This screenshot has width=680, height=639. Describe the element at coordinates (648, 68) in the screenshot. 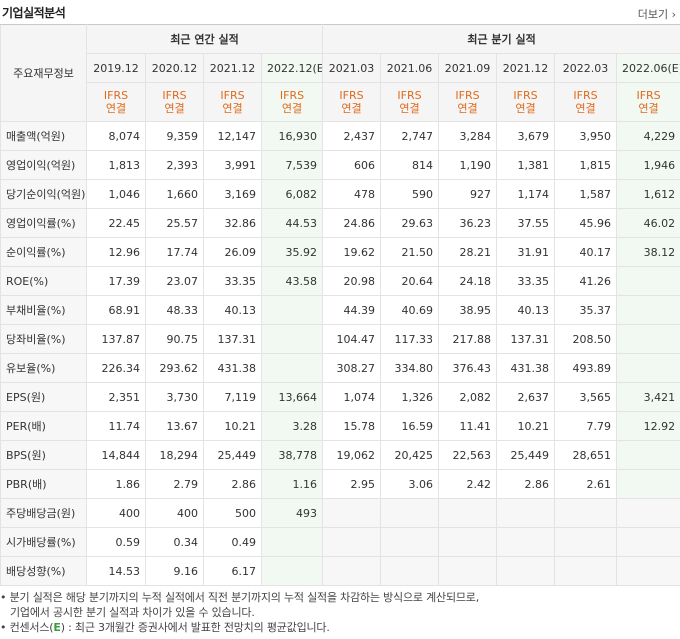

I see `period-header: 2022.06(E)` at that location.